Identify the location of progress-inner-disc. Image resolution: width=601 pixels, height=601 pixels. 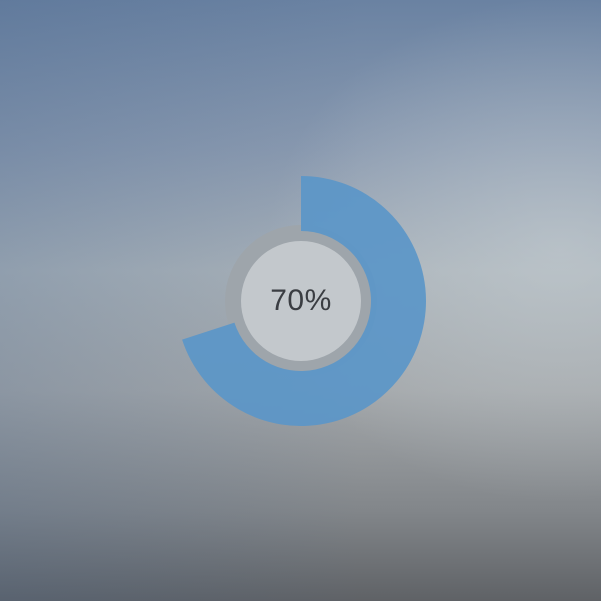
(301, 301).